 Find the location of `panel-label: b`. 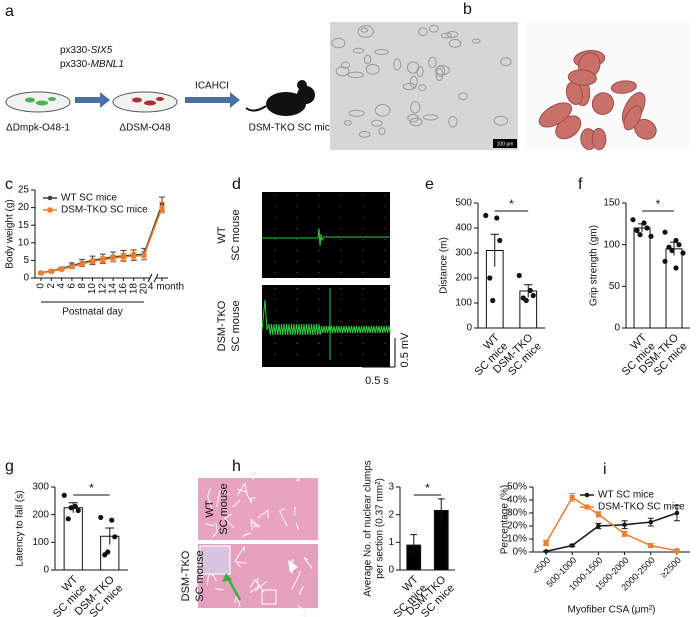

panel-label: b is located at coordinates (467, 9).